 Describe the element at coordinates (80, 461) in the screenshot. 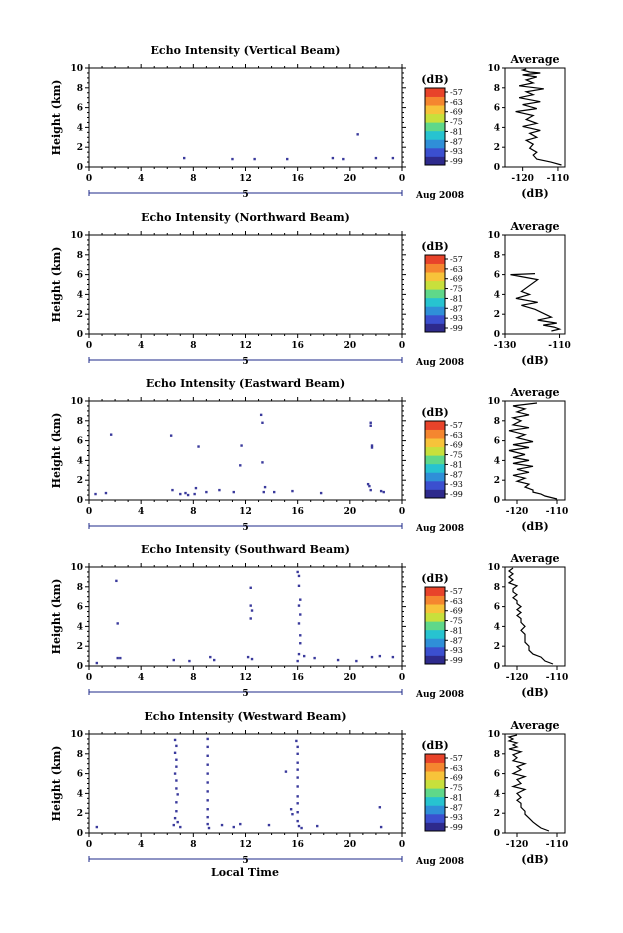

I see `panel-3-ytick-label: 4` at that location.